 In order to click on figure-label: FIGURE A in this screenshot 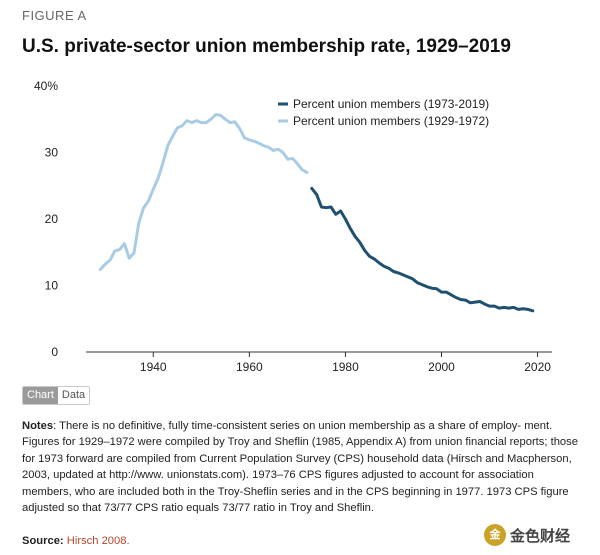, I will do `click(54, 15)`.